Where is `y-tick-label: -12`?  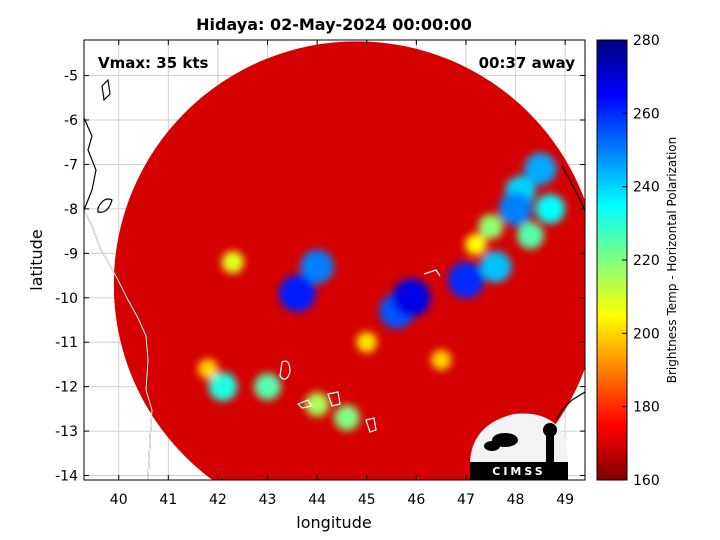 y-tick-label: -12 is located at coordinates (66, 388).